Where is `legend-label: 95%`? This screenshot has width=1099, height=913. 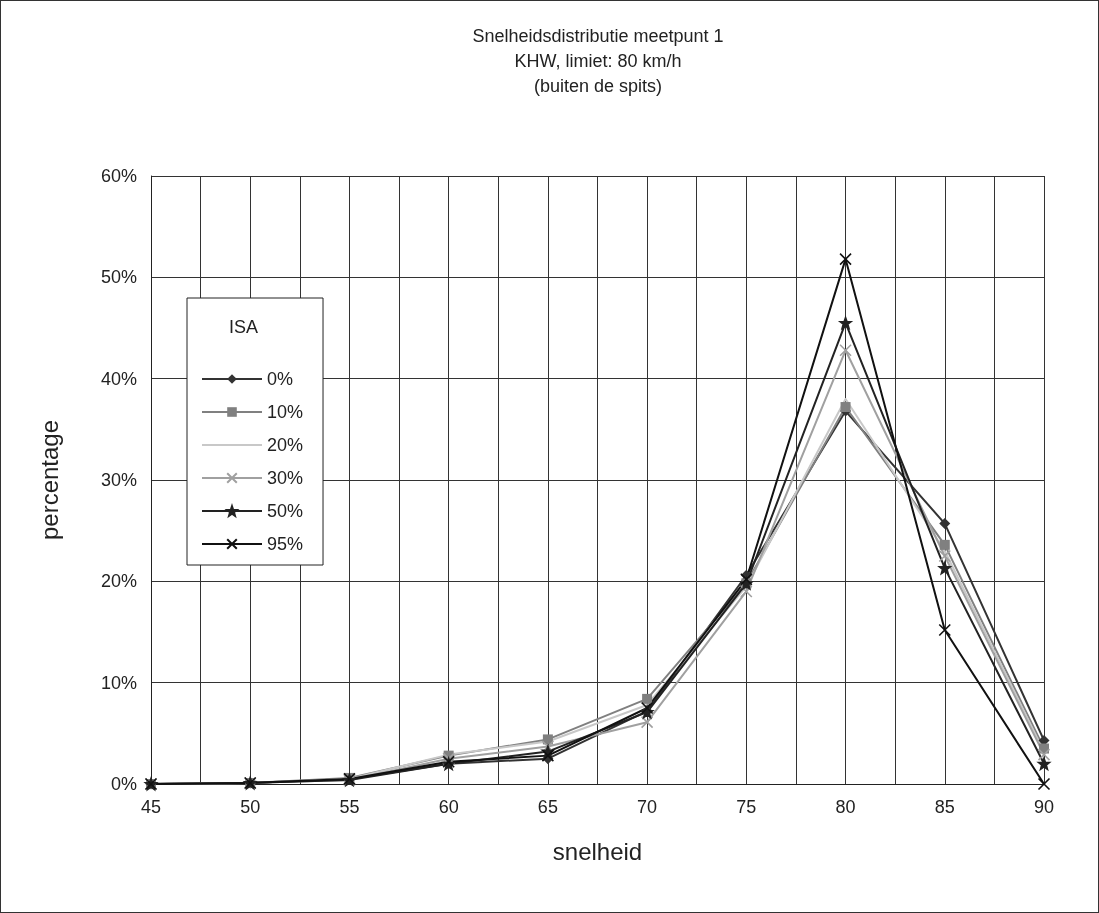
legend-label: 95% is located at coordinates (285, 544).